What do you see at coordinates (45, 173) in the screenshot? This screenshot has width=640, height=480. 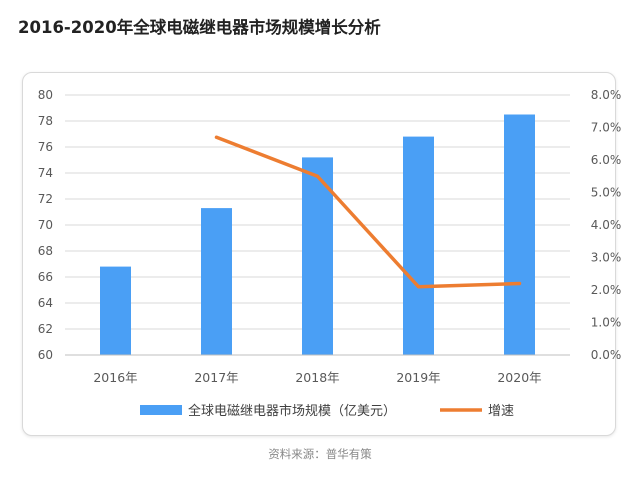 I see `y-tick-label: 74` at bounding box center [45, 173].